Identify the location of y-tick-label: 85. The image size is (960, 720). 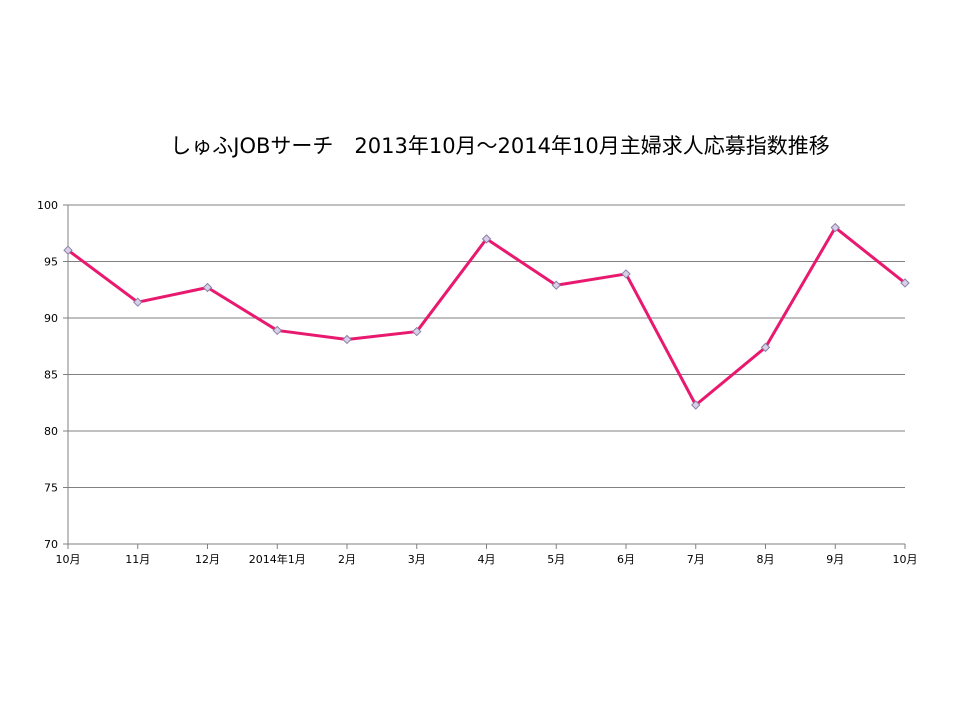
(51, 375).